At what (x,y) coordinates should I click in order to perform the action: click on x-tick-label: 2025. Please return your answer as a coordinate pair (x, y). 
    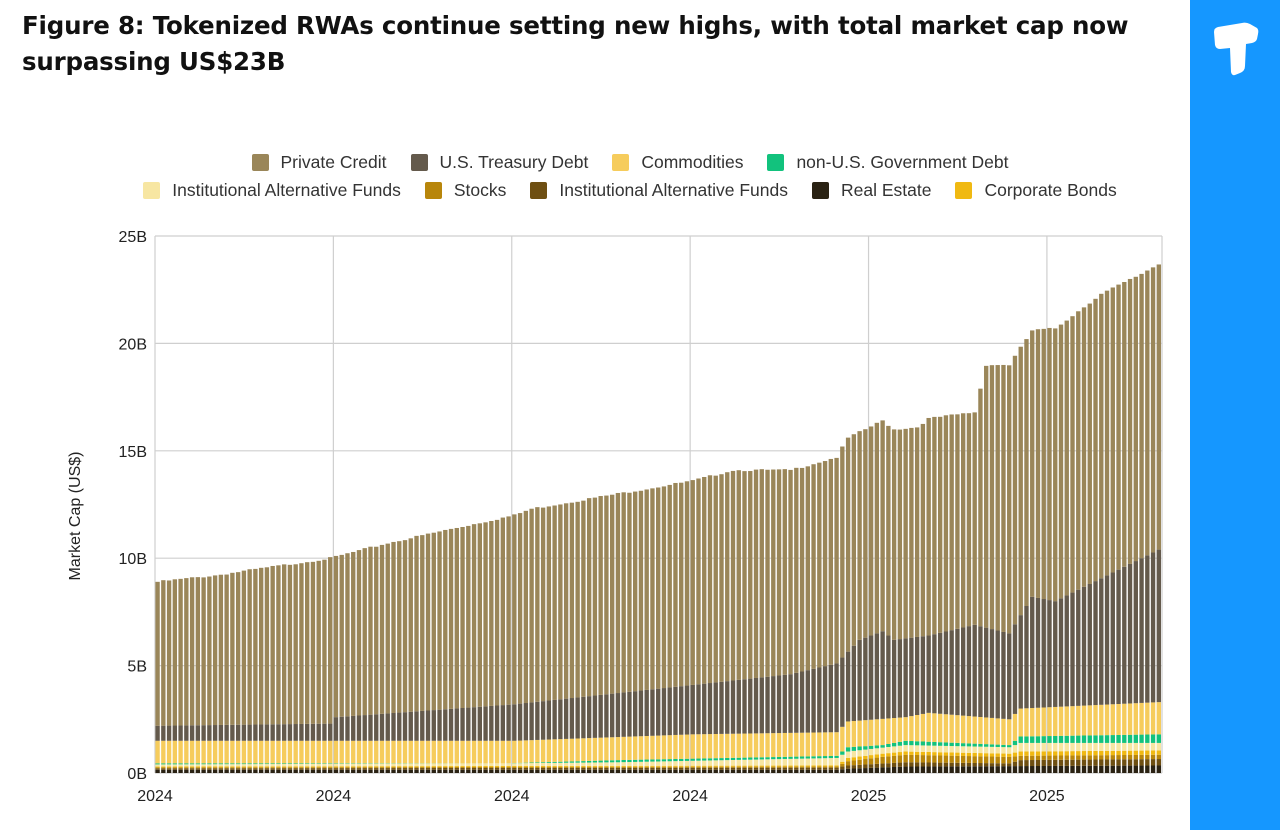
    Looking at the image, I should click on (869, 796).